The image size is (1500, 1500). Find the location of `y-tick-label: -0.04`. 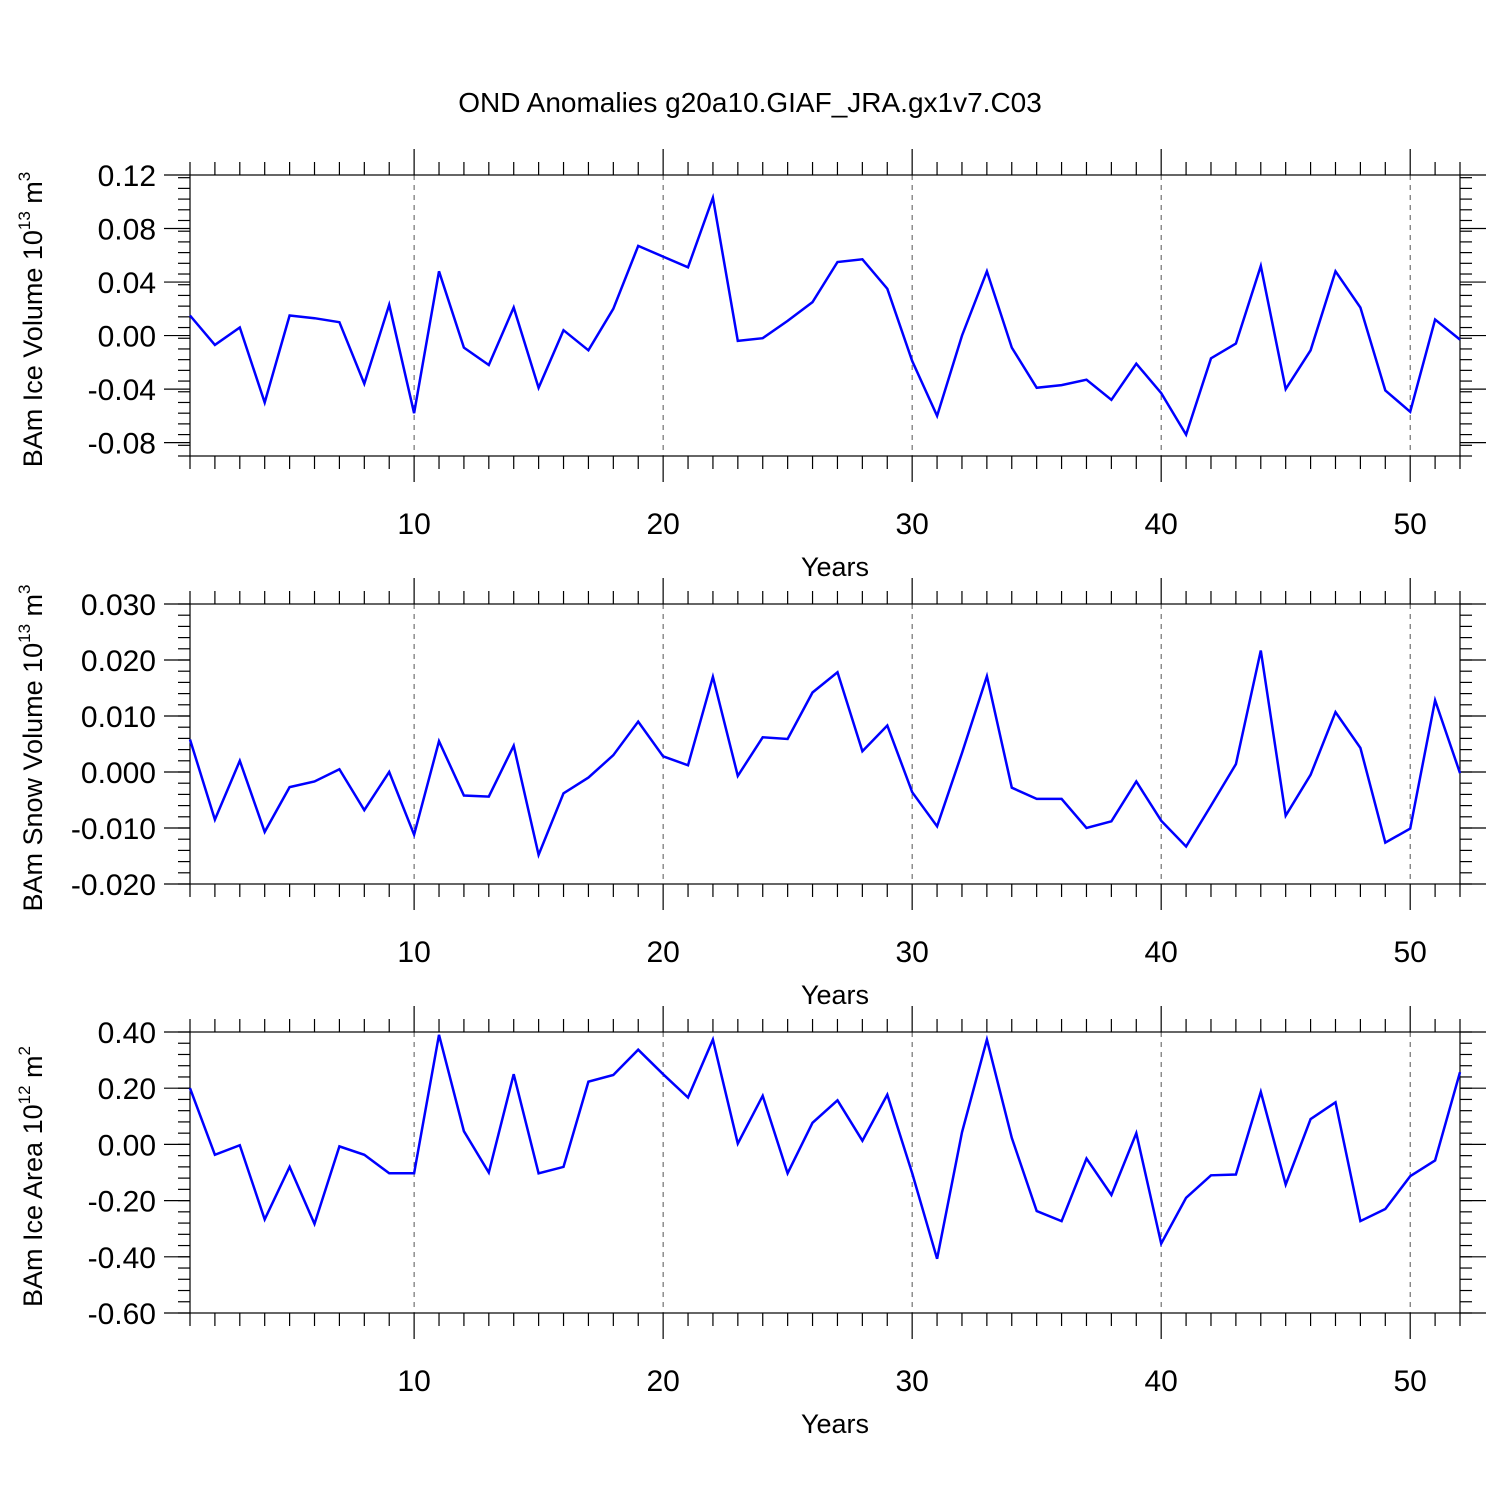

y-tick-label: -0.04 is located at coordinates (122, 390).